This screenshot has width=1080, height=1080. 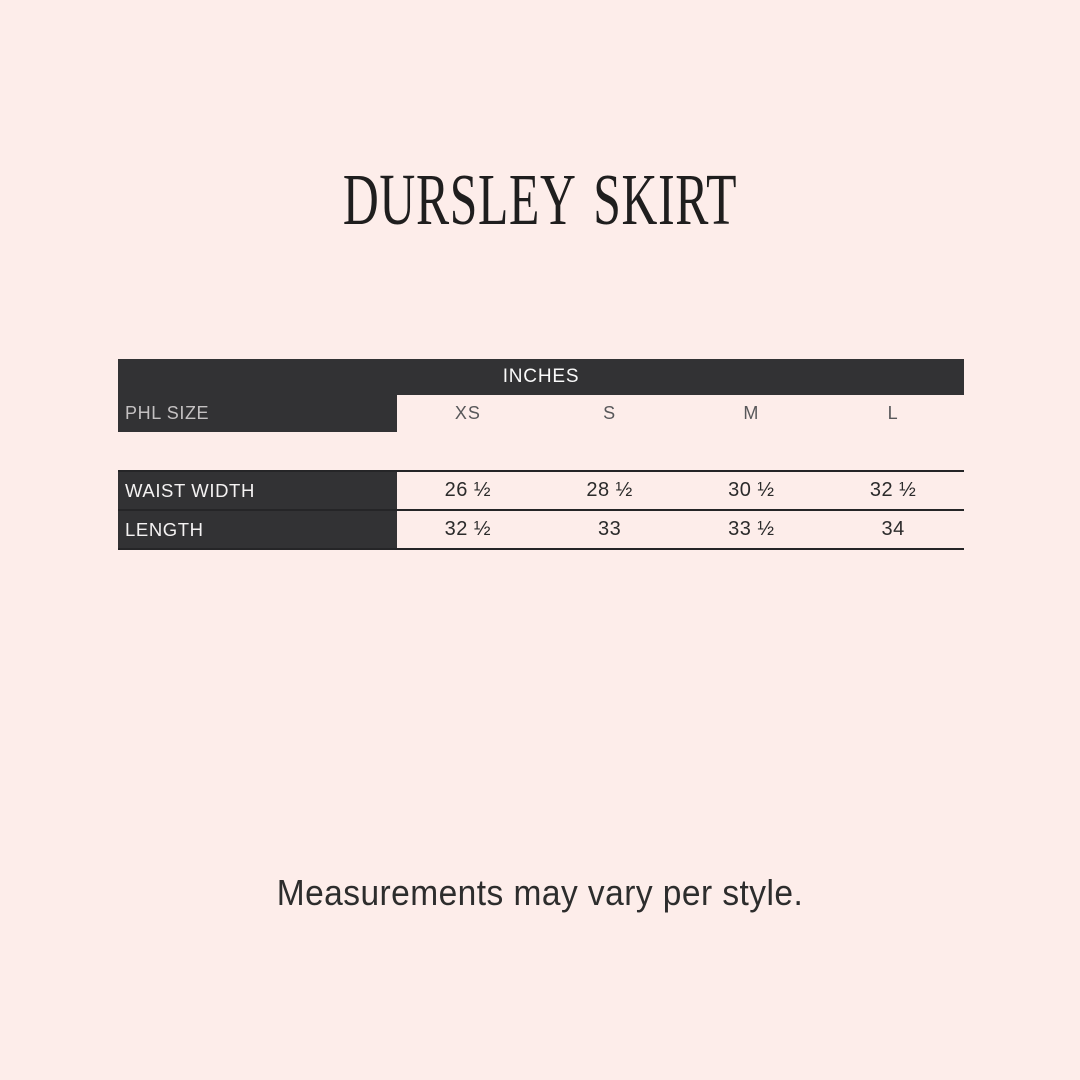 What do you see at coordinates (468, 529) in the screenshot?
I see `length-xs: 32 ½` at bounding box center [468, 529].